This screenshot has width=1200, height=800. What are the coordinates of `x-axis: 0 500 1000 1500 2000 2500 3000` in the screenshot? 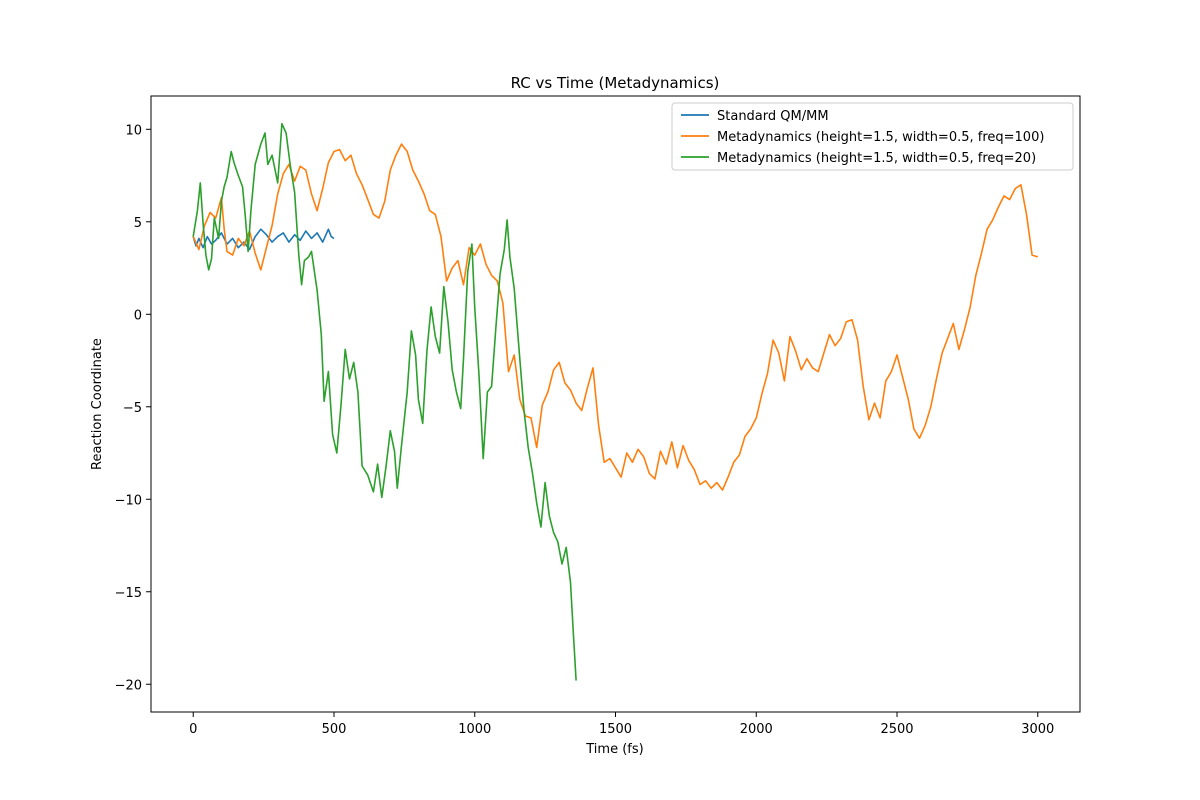 It's located at (621, 724).